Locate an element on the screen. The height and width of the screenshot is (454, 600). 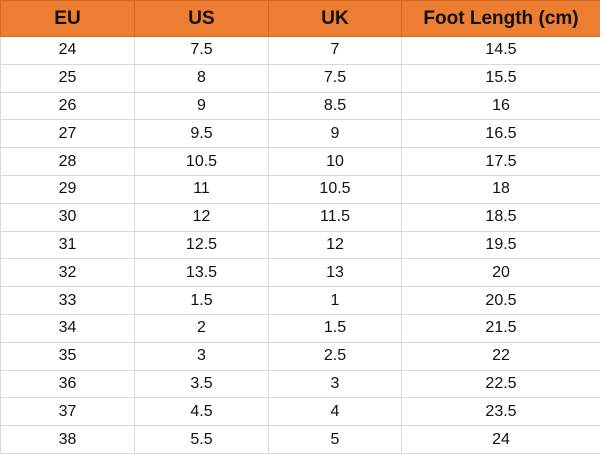
cell-eu: 31 is located at coordinates (68, 245).